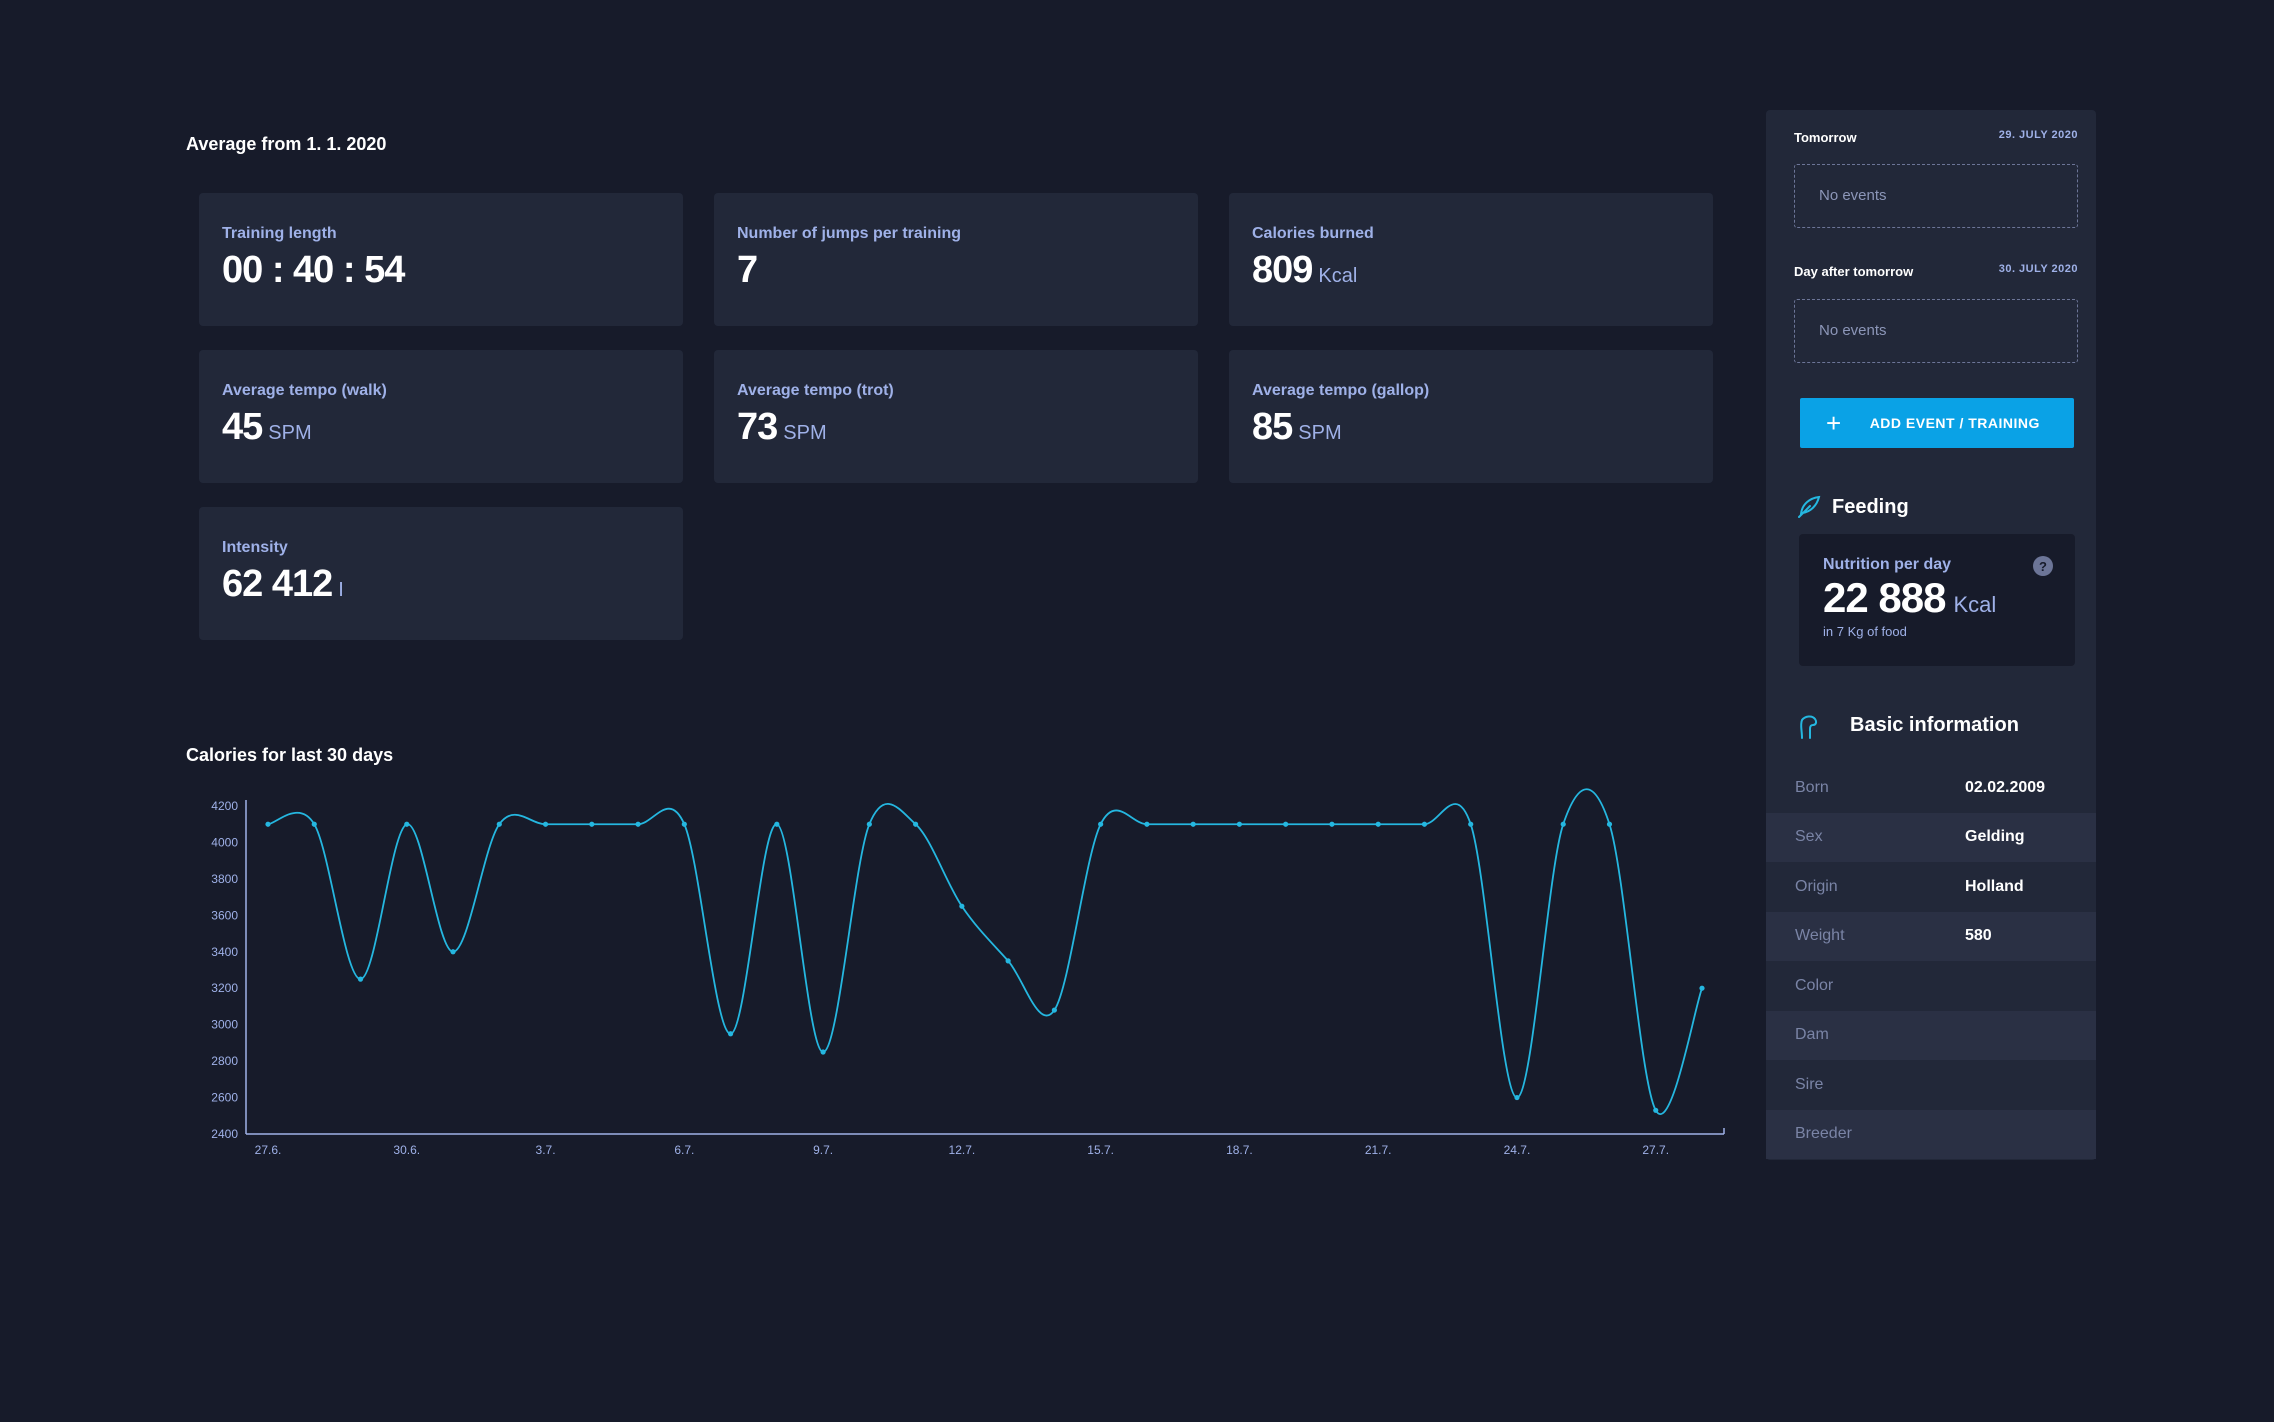  Describe the element at coordinates (1834, 423) in the screenshot. I see `plus-icon: +` at that location.